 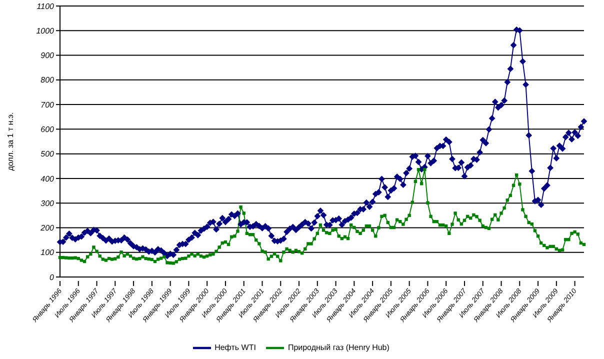 I want to click on legend-label: Природный газ (Henry Hub), so click(x=339, y=347).